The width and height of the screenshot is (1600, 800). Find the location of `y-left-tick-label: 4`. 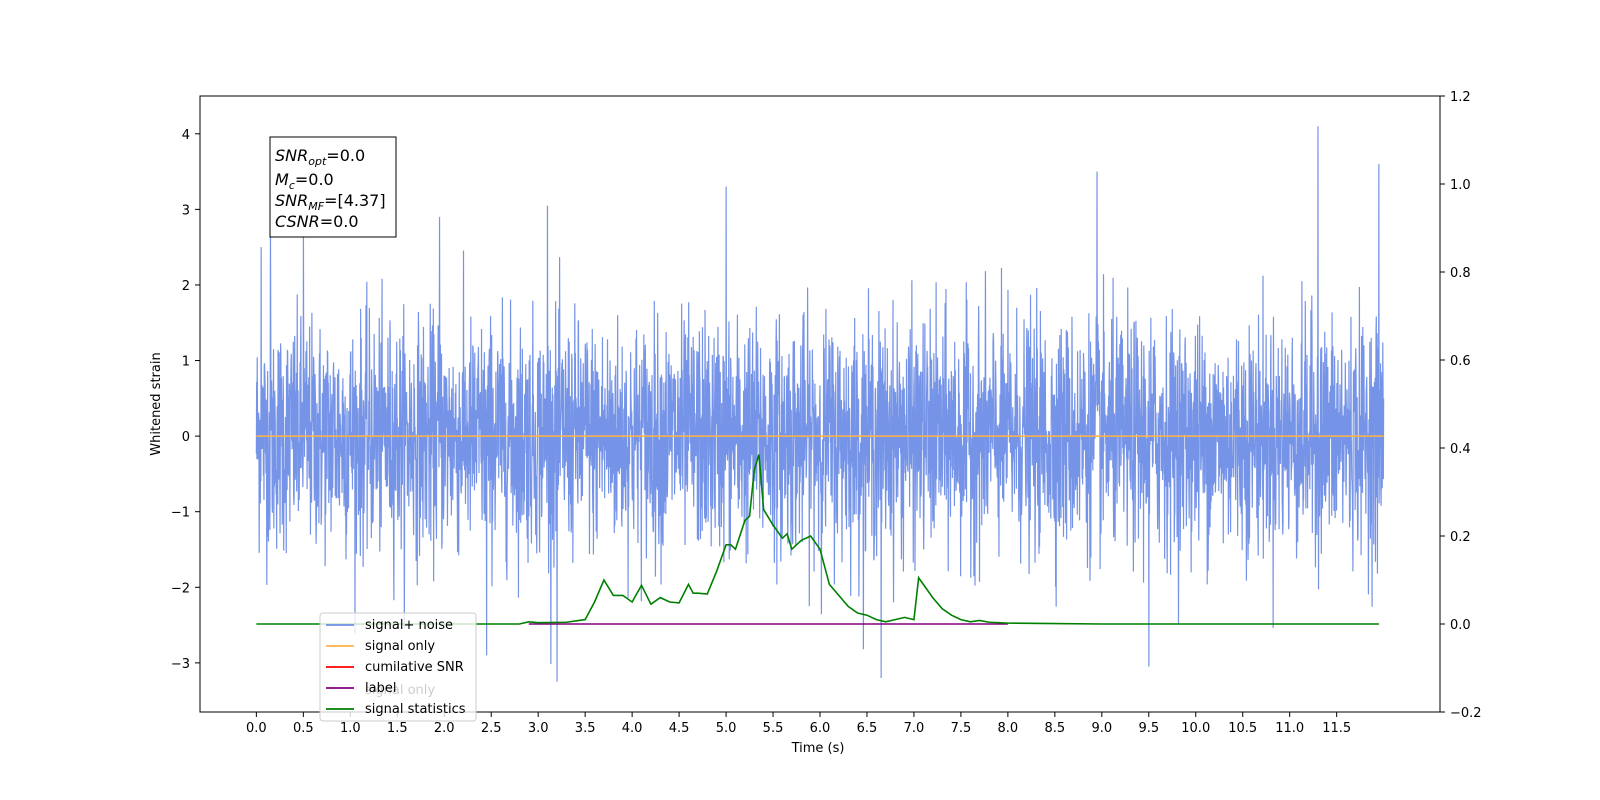

y-left-tick-label: 4 is located at coordinates (186, 135).